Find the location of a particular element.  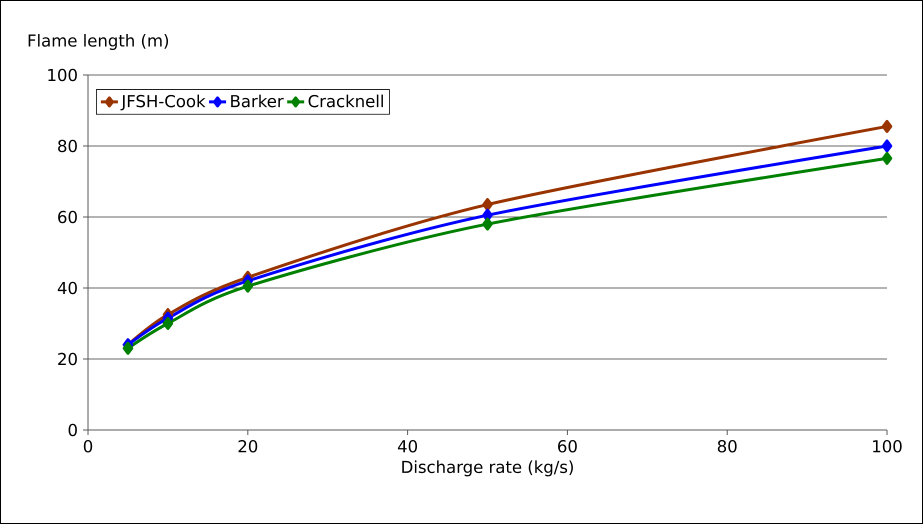

x-tick-label: 100 is located at coordinates (887, 446).